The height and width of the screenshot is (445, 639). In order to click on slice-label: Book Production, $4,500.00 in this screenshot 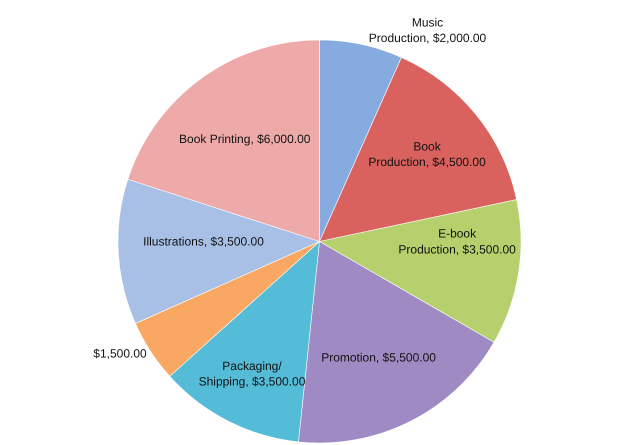, I will do `click(427, 154)`.